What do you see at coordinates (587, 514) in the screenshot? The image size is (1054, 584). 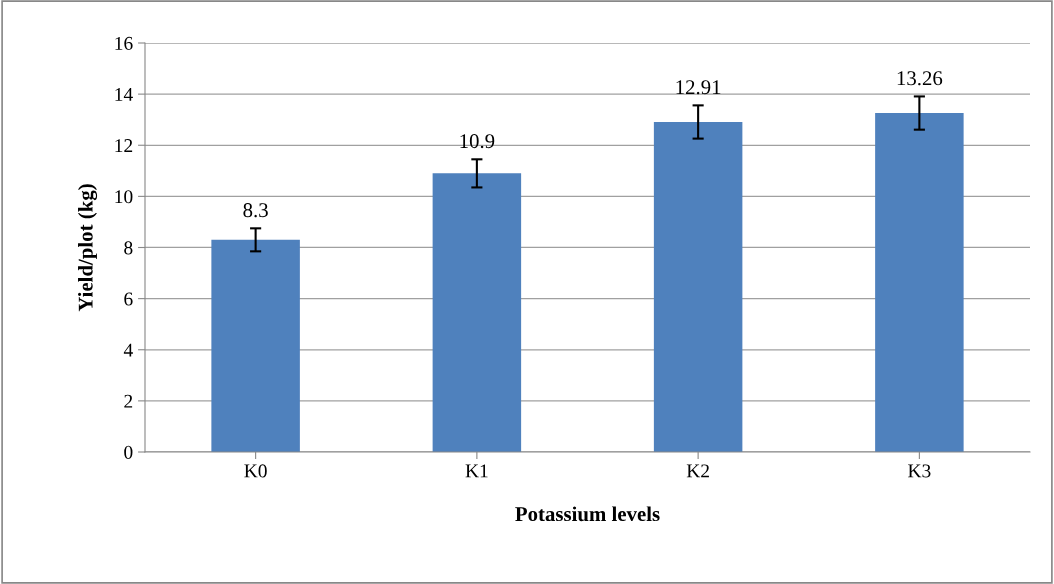 I see `x-axis-title: Potassium levels` at bounding box center [587, 514].